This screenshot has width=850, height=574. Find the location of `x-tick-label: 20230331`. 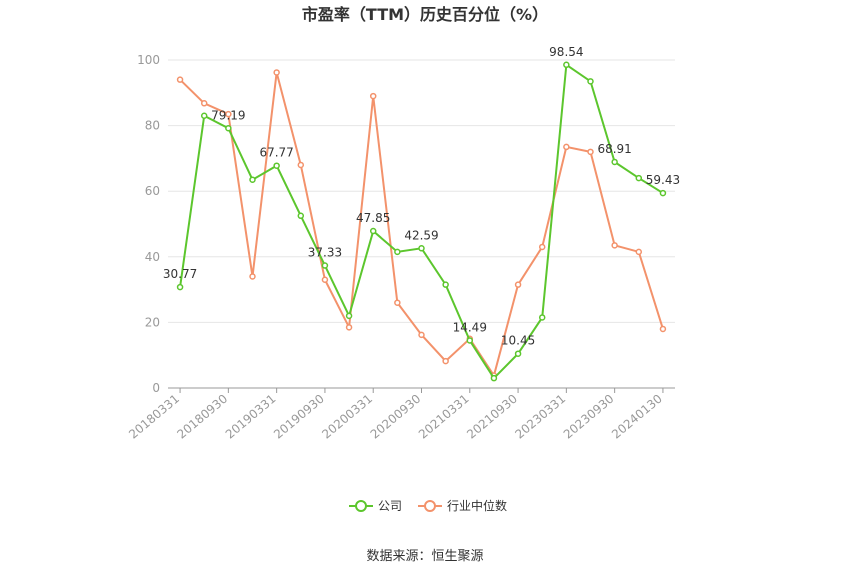

x-tick-label: 20230331 is located at coordinates (540, 417).